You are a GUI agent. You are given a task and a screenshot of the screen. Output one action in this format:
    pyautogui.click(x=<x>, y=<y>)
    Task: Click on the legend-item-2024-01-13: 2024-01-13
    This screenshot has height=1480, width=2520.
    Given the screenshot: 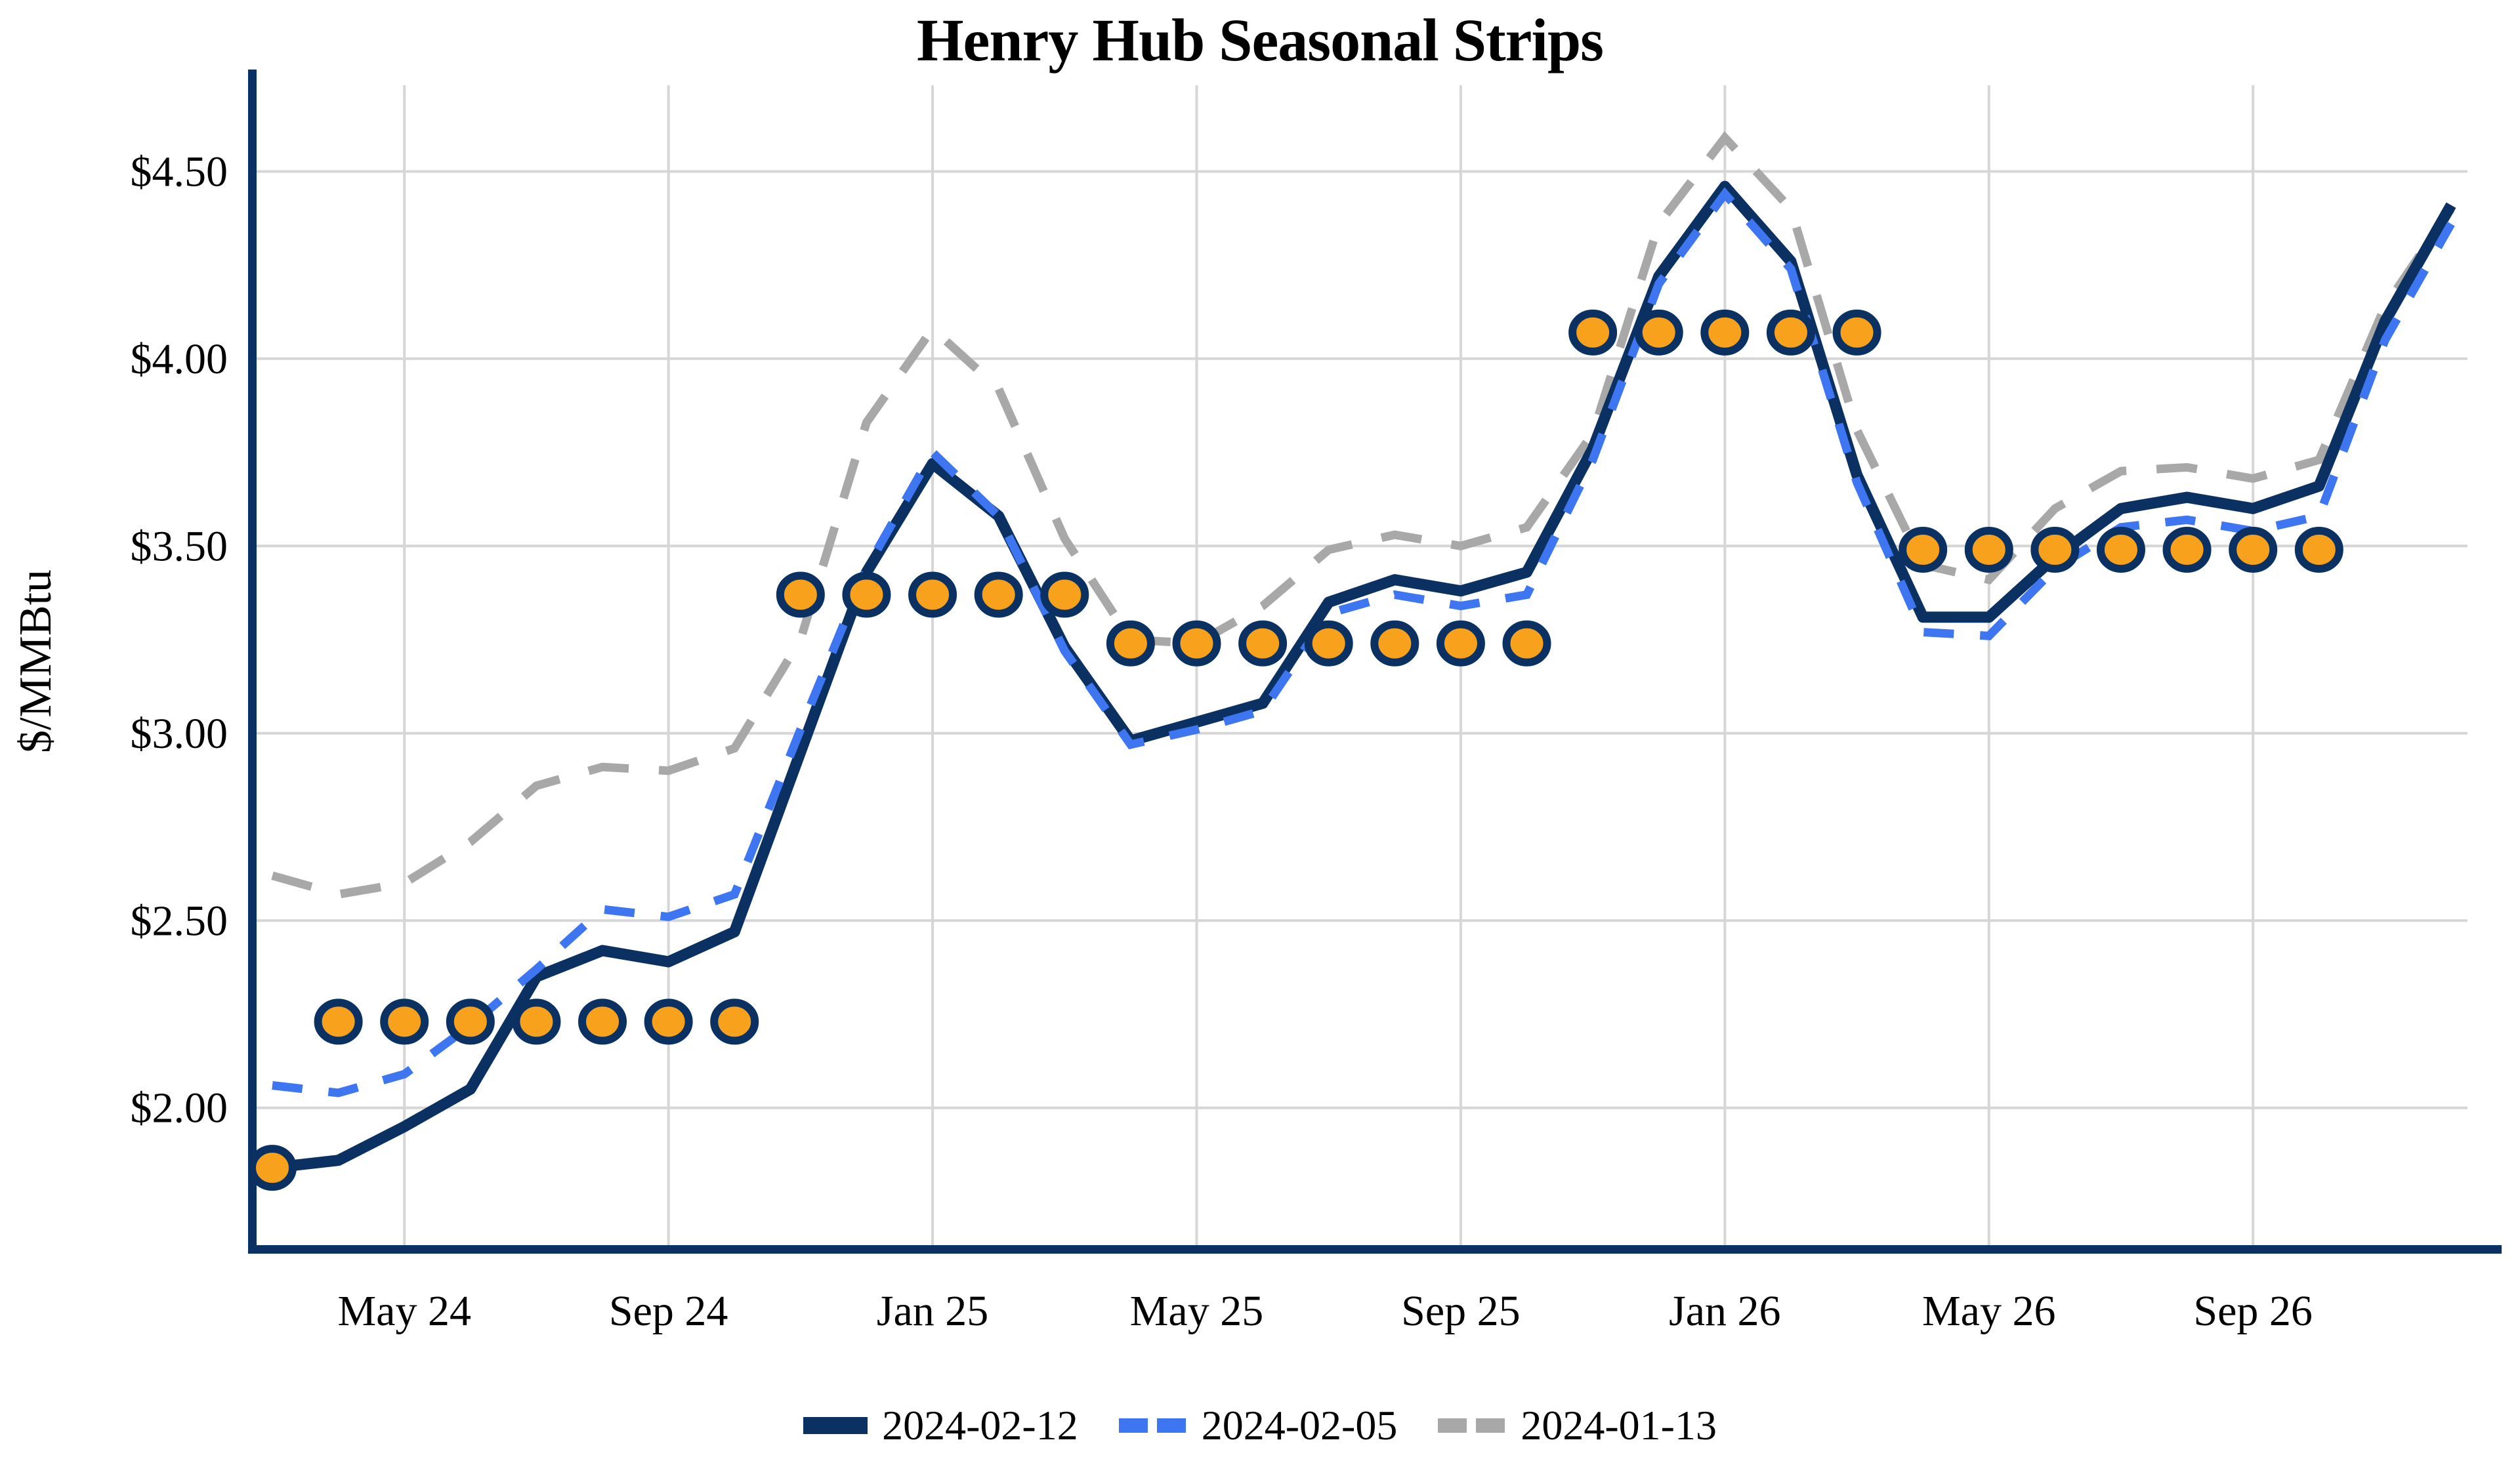 What is the action you would take?
    pyautogui.click(x=1576, y=1425)
    